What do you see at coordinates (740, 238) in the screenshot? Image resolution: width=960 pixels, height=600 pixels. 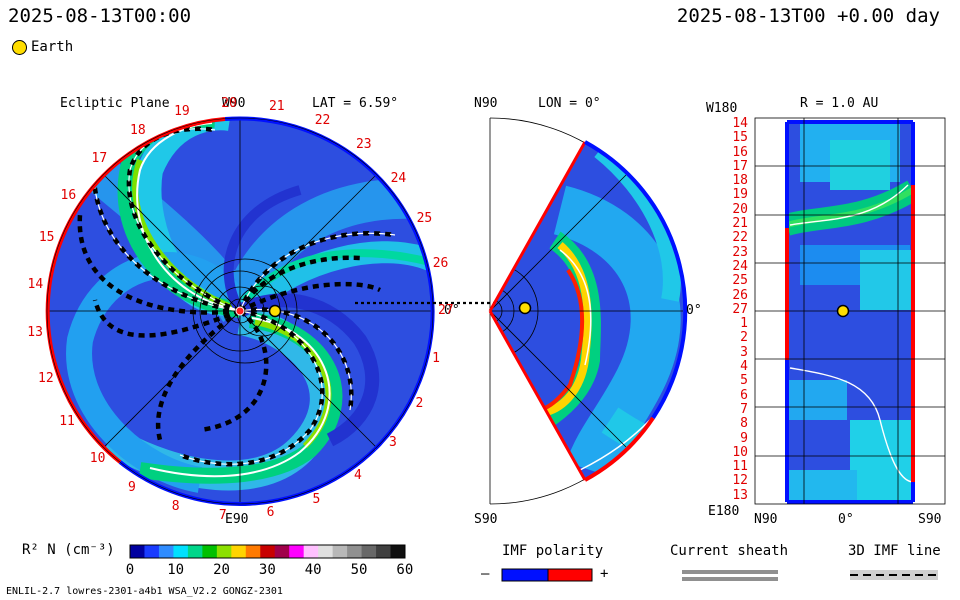 I see `radial-row-label: 22` at bounding box center [740, 238].